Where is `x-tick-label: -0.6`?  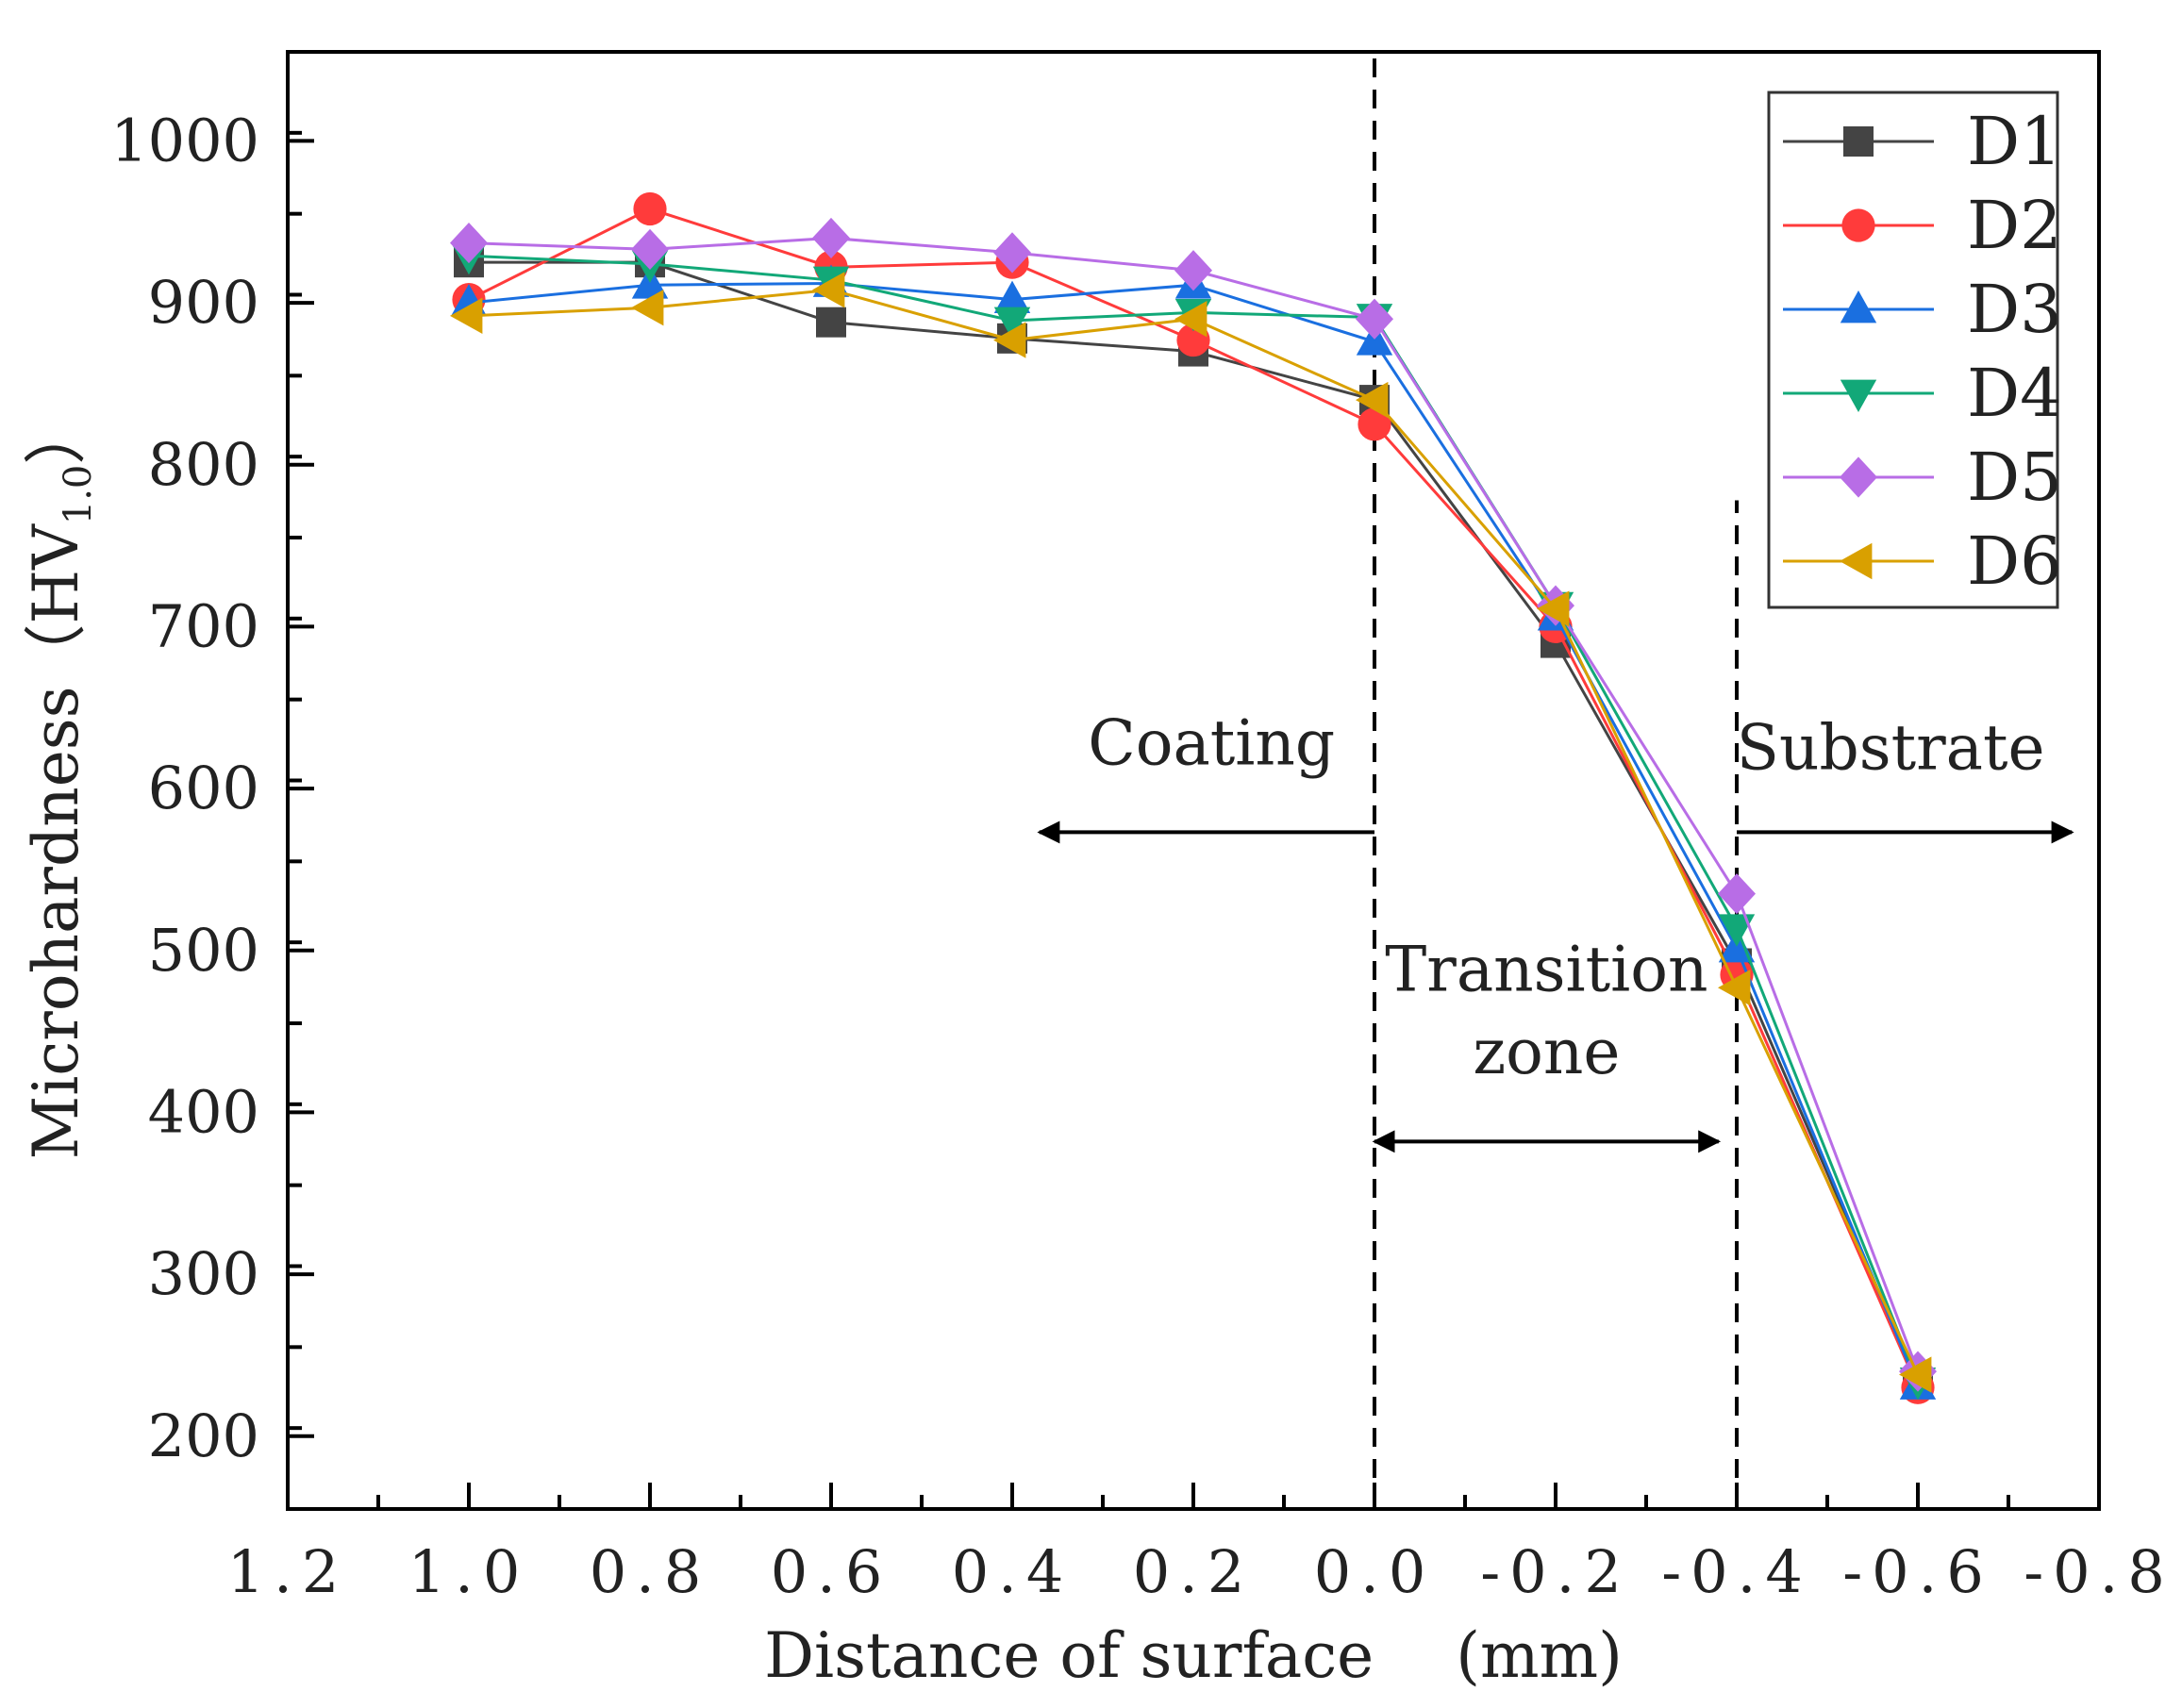 x-tick-label: -0.6 is located at coordinates (1917, 1571).